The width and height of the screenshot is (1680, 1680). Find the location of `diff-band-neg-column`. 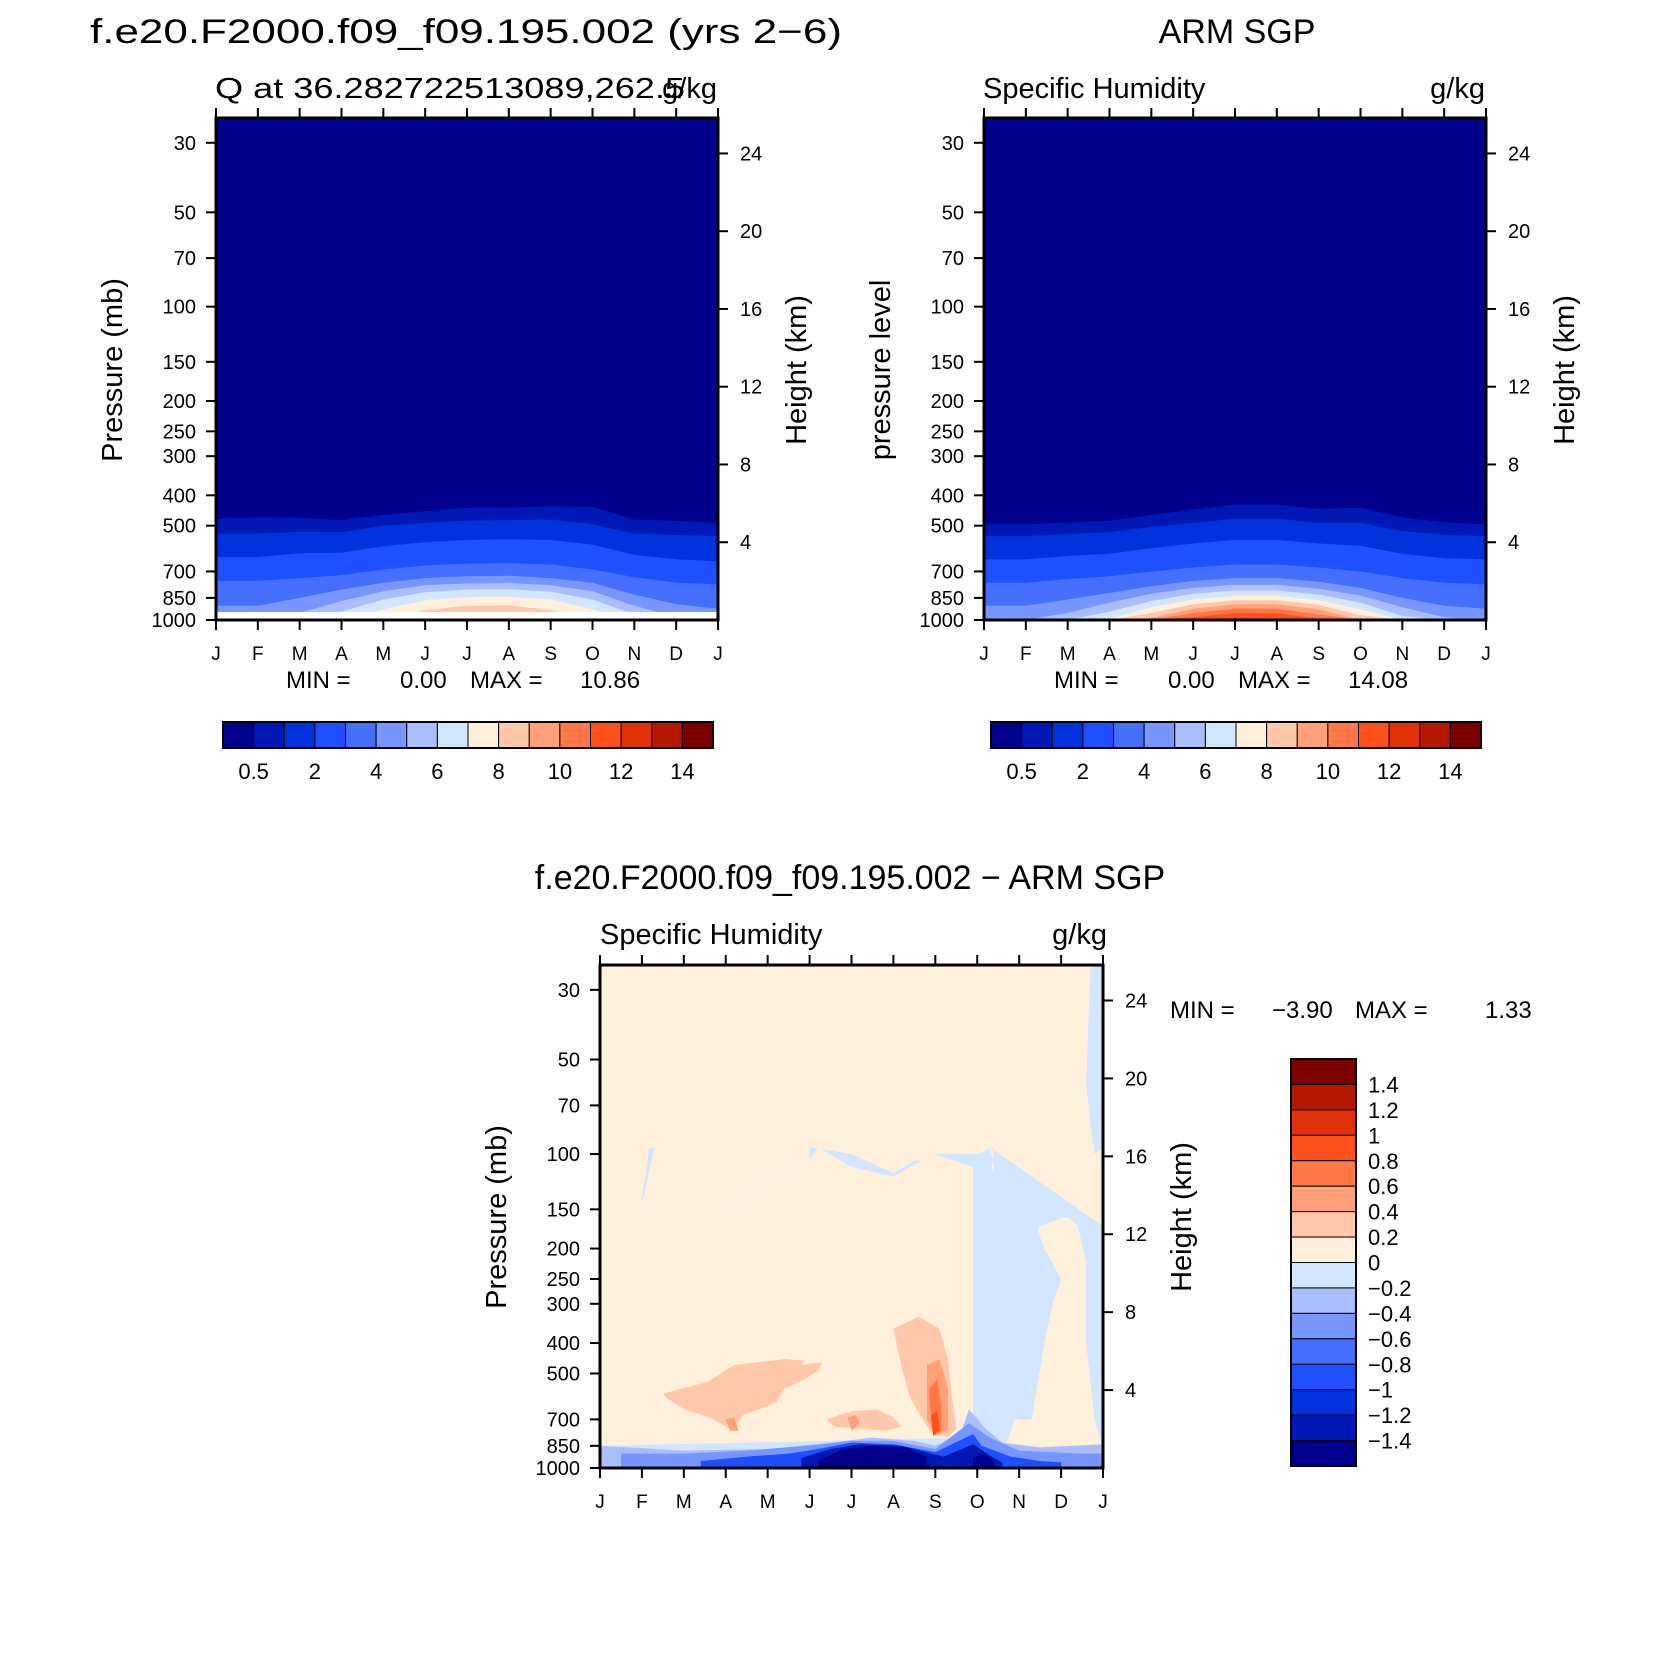

diff-band-neg-column is located at coordinates (1017, 1309).